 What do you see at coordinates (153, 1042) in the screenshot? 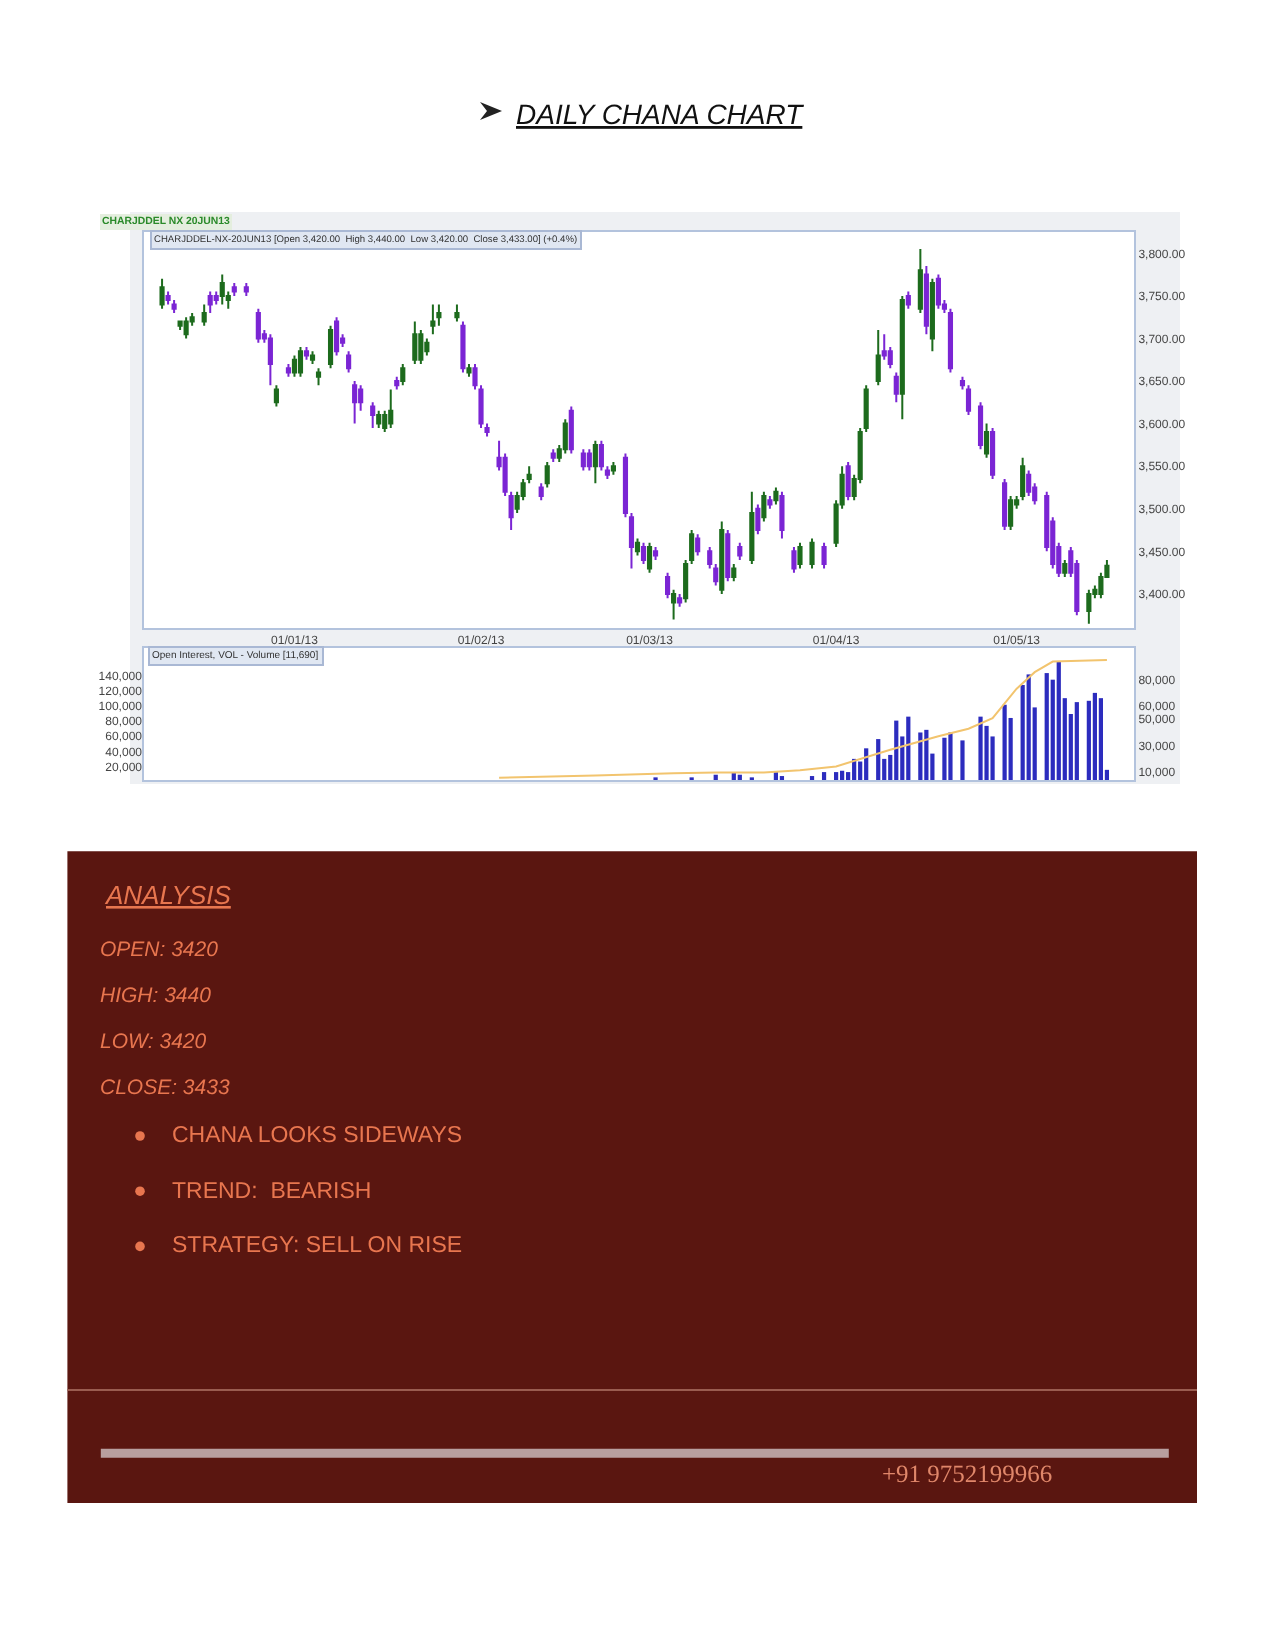
I see `text: LOW: 3420` at bounding box center [153, 1042].